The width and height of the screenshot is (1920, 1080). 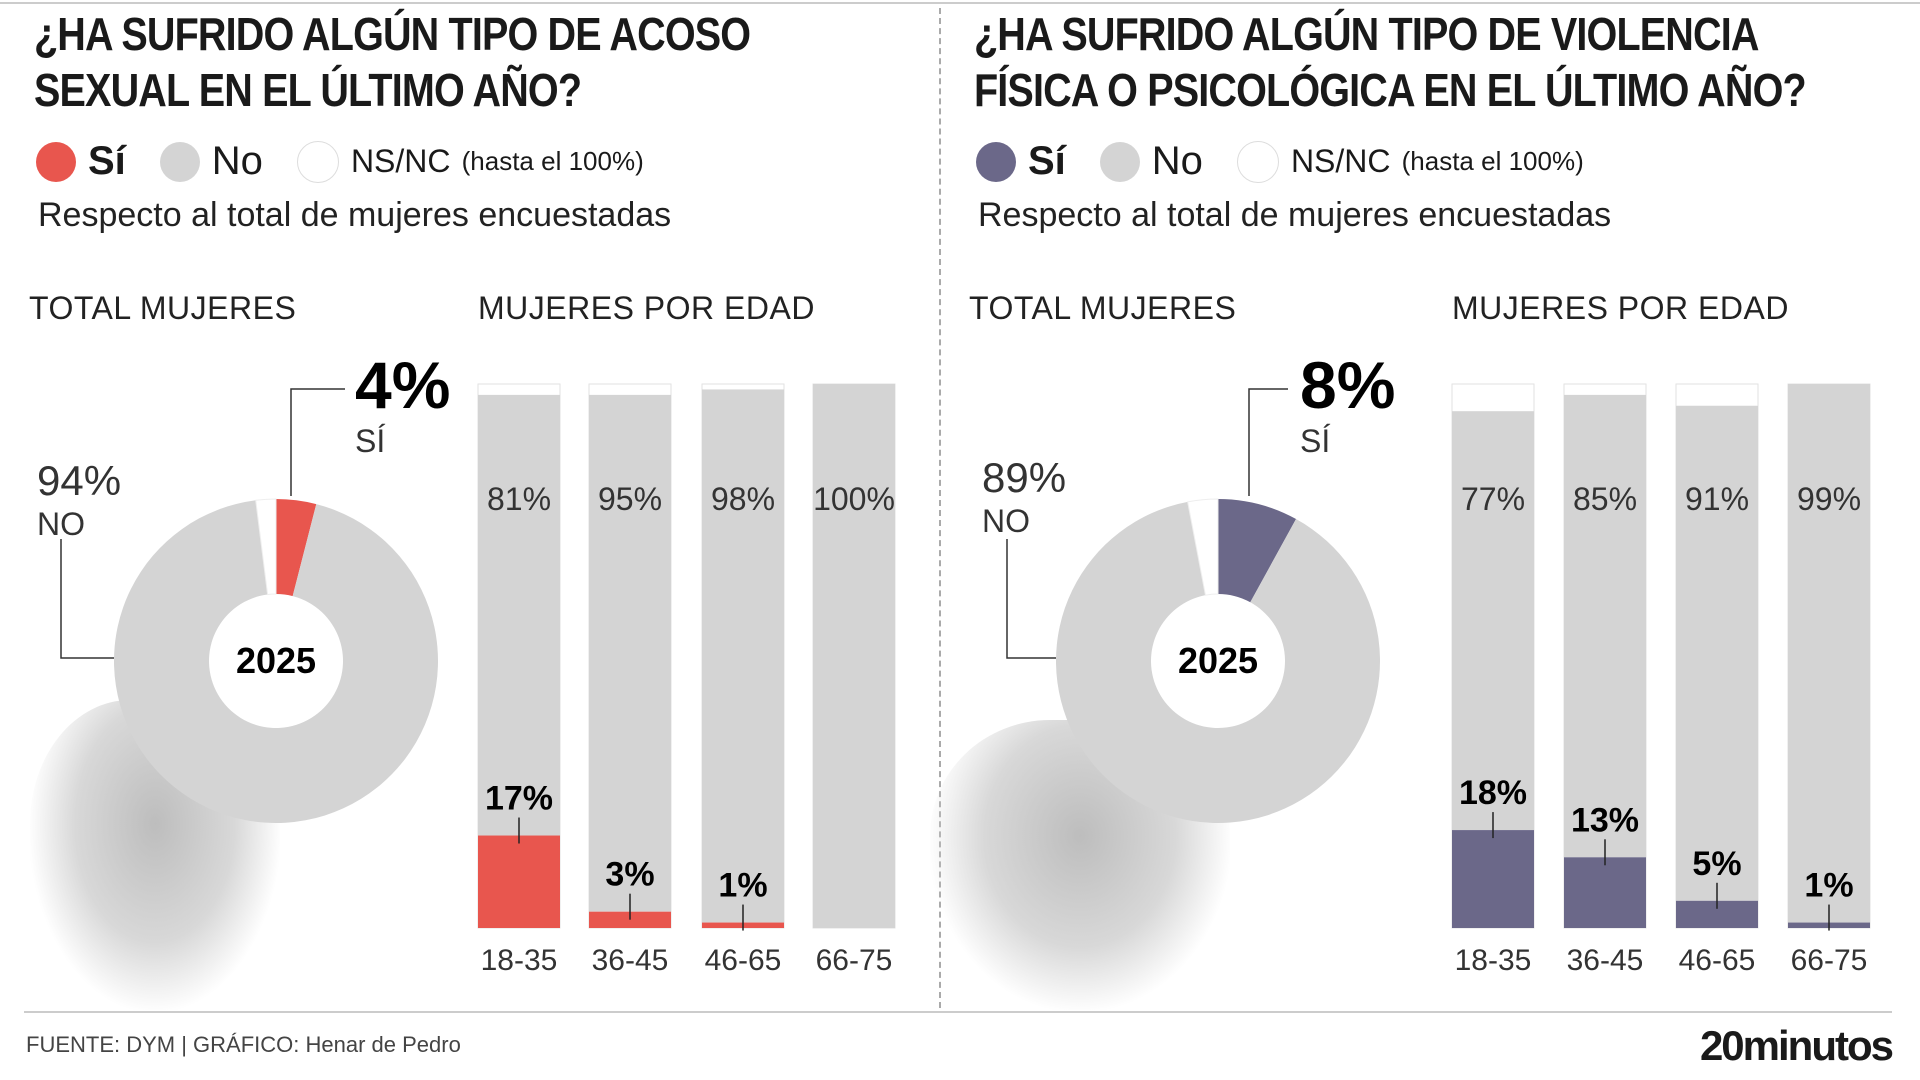 I want to click on bar-no-label: 100%, so click(x=854, y=499).